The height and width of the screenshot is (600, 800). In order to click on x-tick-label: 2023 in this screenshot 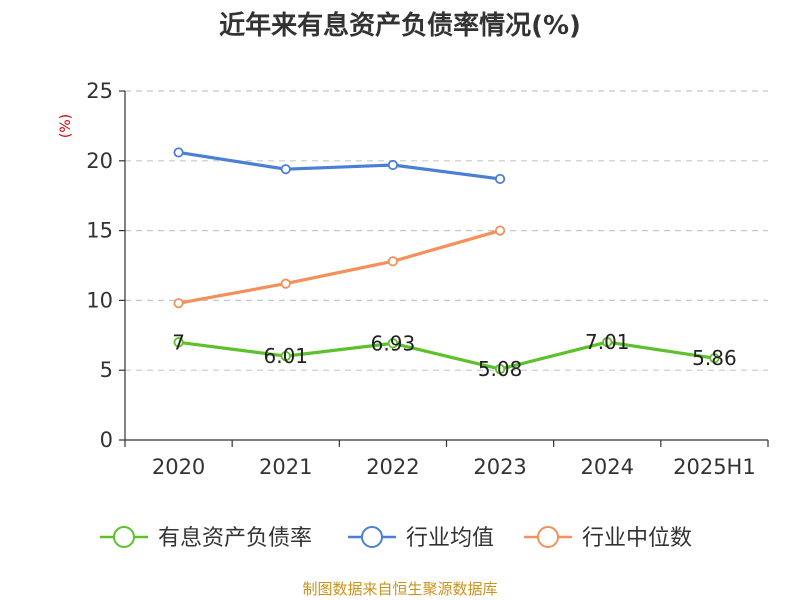, I will do `click(499, 467)`.